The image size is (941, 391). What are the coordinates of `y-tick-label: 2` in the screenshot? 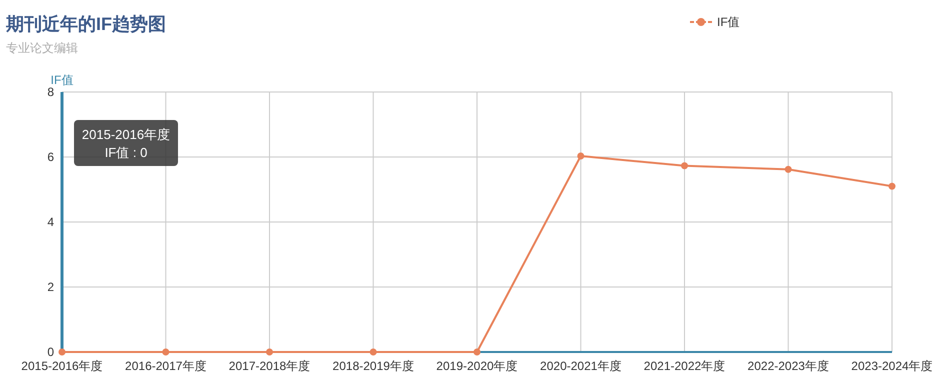 It's located at (50, 287).